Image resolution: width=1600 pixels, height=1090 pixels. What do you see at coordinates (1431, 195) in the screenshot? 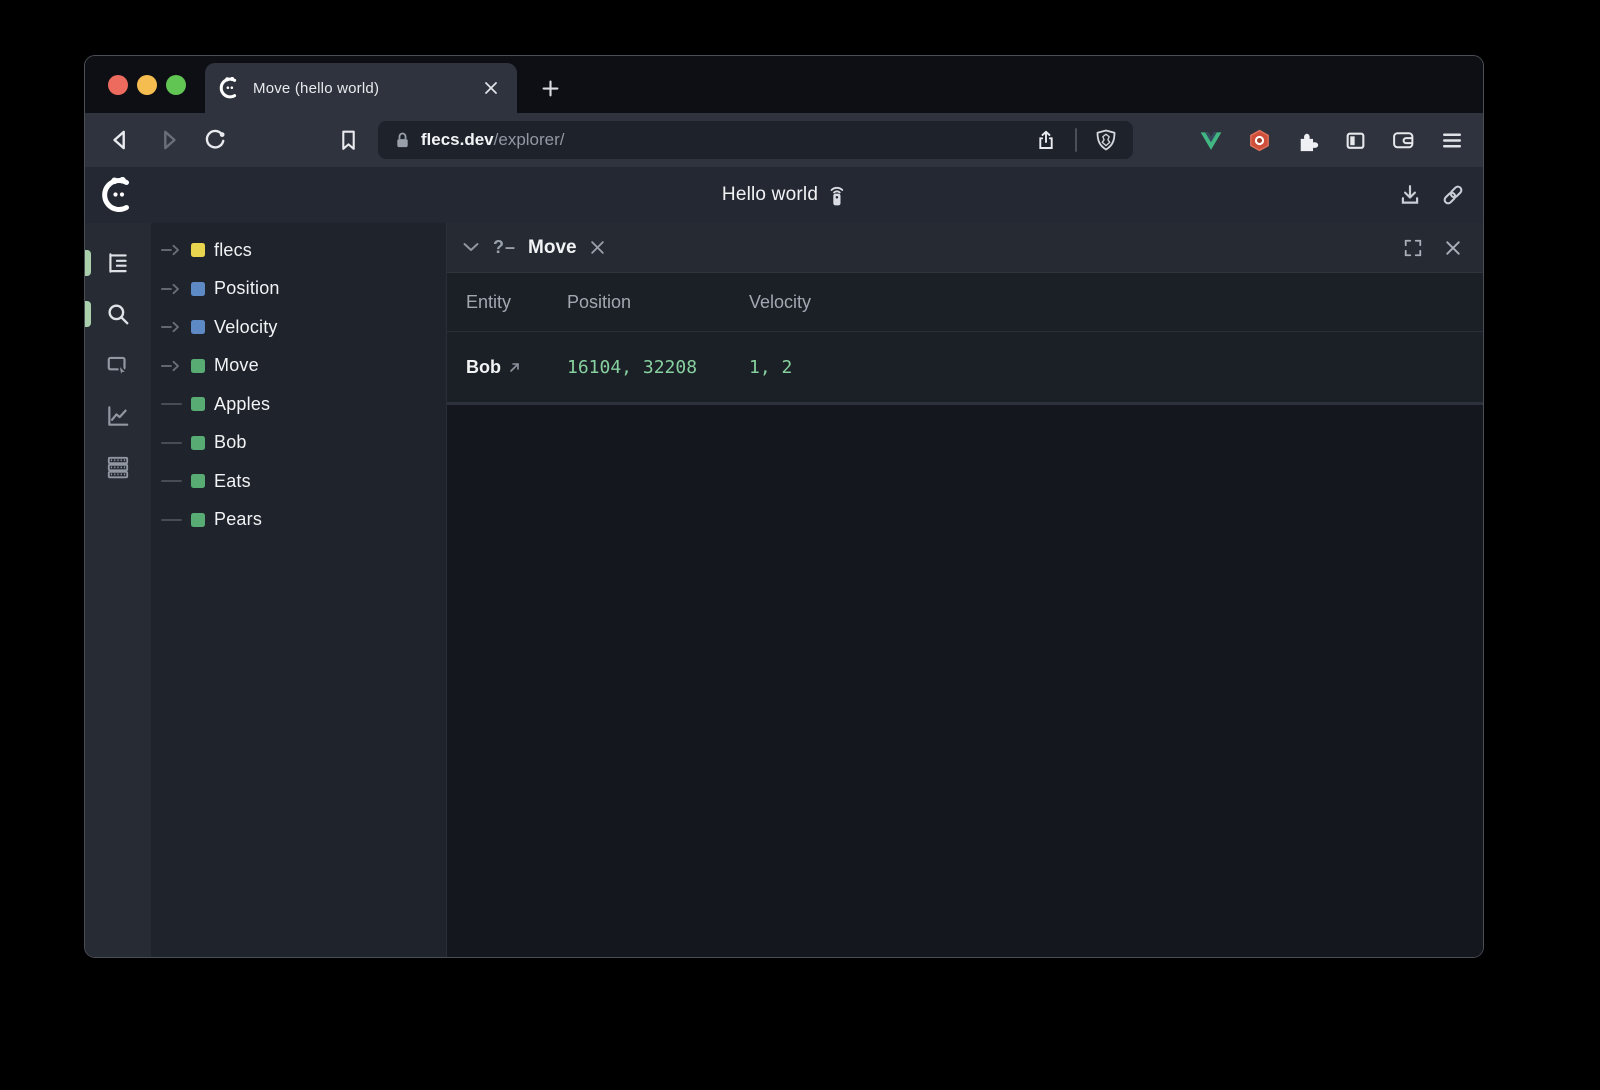
I see `header-actions` at bounding box center [1431, 195].